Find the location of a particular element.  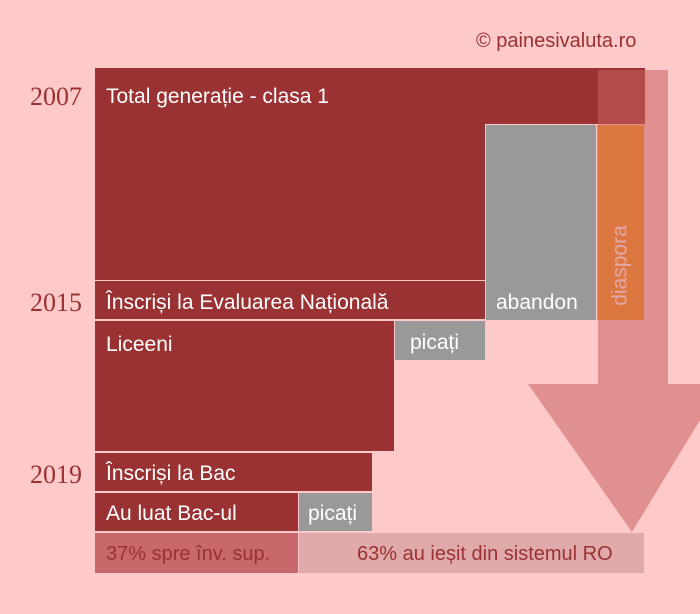

year-2015: 2015 is located at coordinates (56, 302).